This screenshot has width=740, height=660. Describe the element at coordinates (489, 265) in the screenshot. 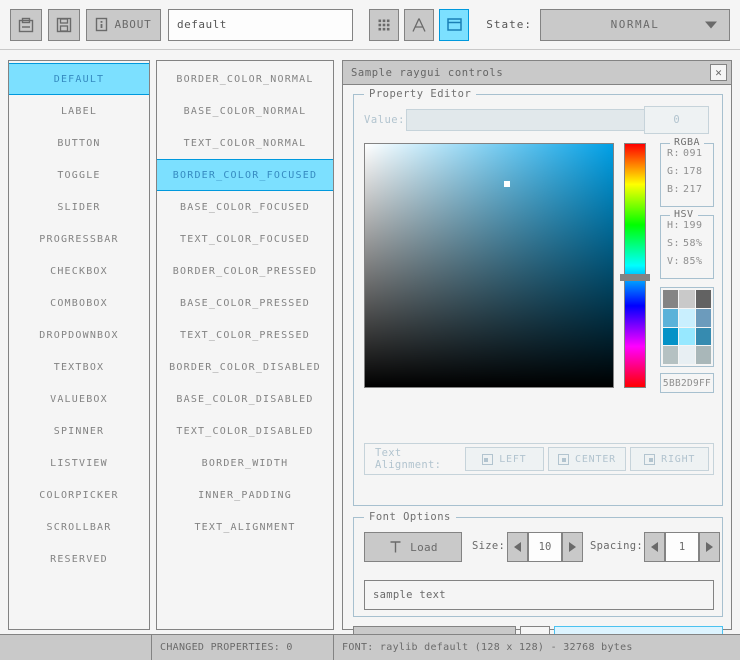

I see `saturation-value-square` at that location.